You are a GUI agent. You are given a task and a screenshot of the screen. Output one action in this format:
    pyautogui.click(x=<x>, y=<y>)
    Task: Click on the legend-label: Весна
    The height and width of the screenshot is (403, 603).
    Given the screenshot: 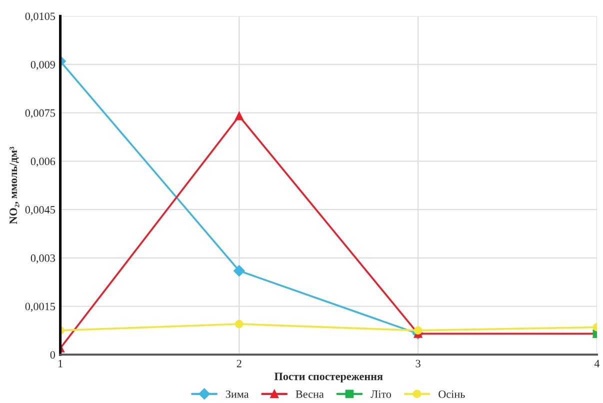 What is the action you would take?
    pyautogui.click(x=310, y=394)
    